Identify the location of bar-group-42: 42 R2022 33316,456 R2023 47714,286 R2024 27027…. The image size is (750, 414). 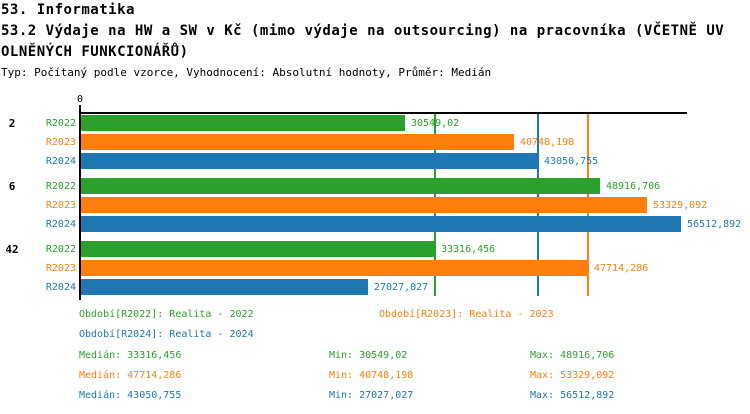
(375, 268).